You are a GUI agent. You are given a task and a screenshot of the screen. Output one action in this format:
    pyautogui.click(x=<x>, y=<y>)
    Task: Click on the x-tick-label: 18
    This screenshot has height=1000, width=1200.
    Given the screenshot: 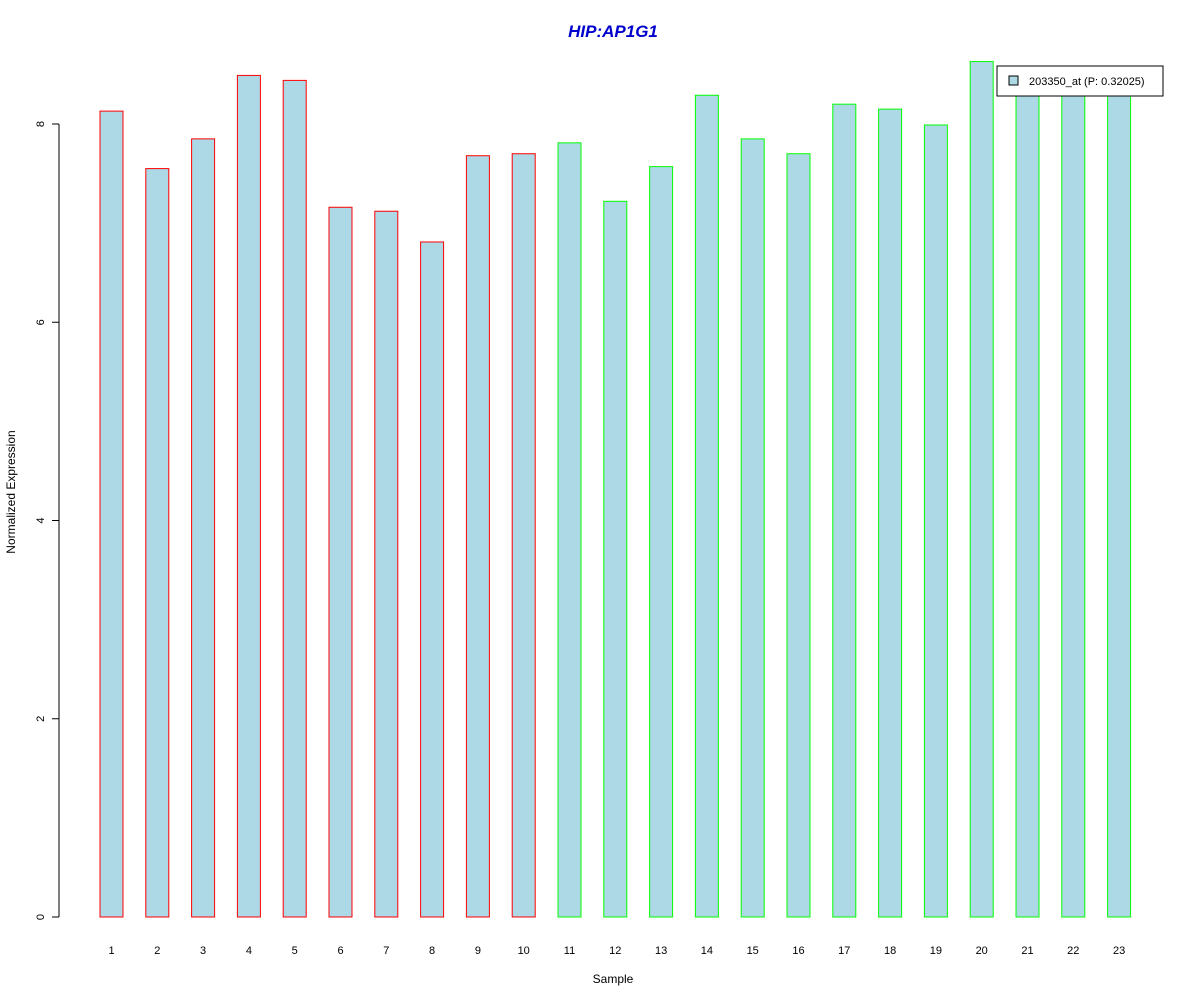 What is the action you would take?
    pyautogui.click(x=890, y=951)
    